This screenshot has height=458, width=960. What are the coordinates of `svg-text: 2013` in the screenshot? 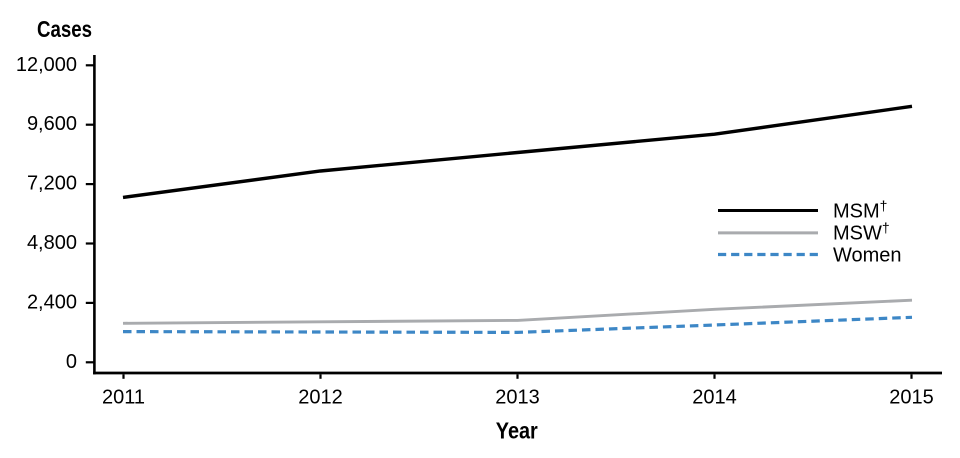 It's located at (517, 398).